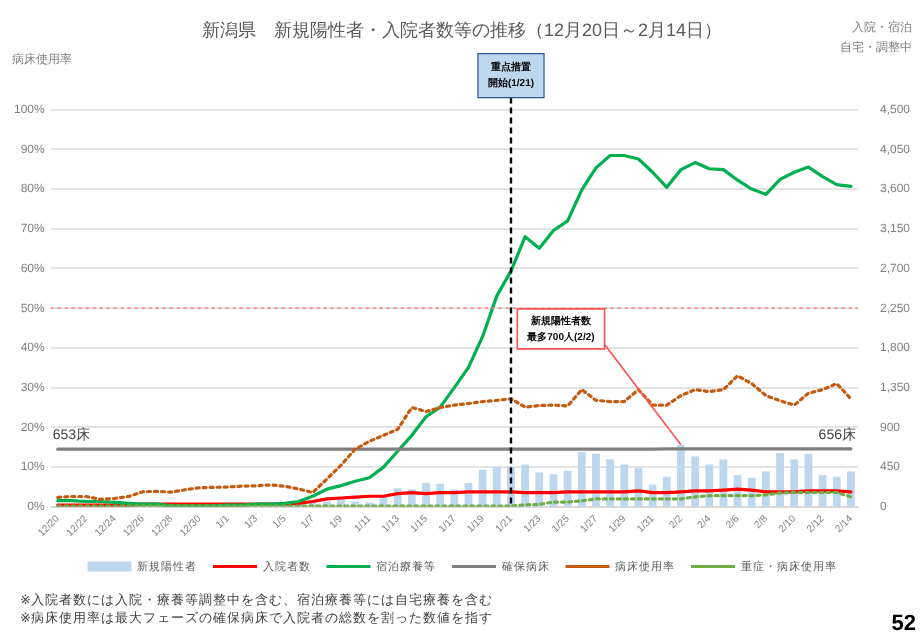  What do you see at coordinates (462, 29) in the screenshot?
I see `chart-title: 新潟県 新規陽性者・入院者数等の推移（12月20日～2月14日）` at bounding box center [462, 29].